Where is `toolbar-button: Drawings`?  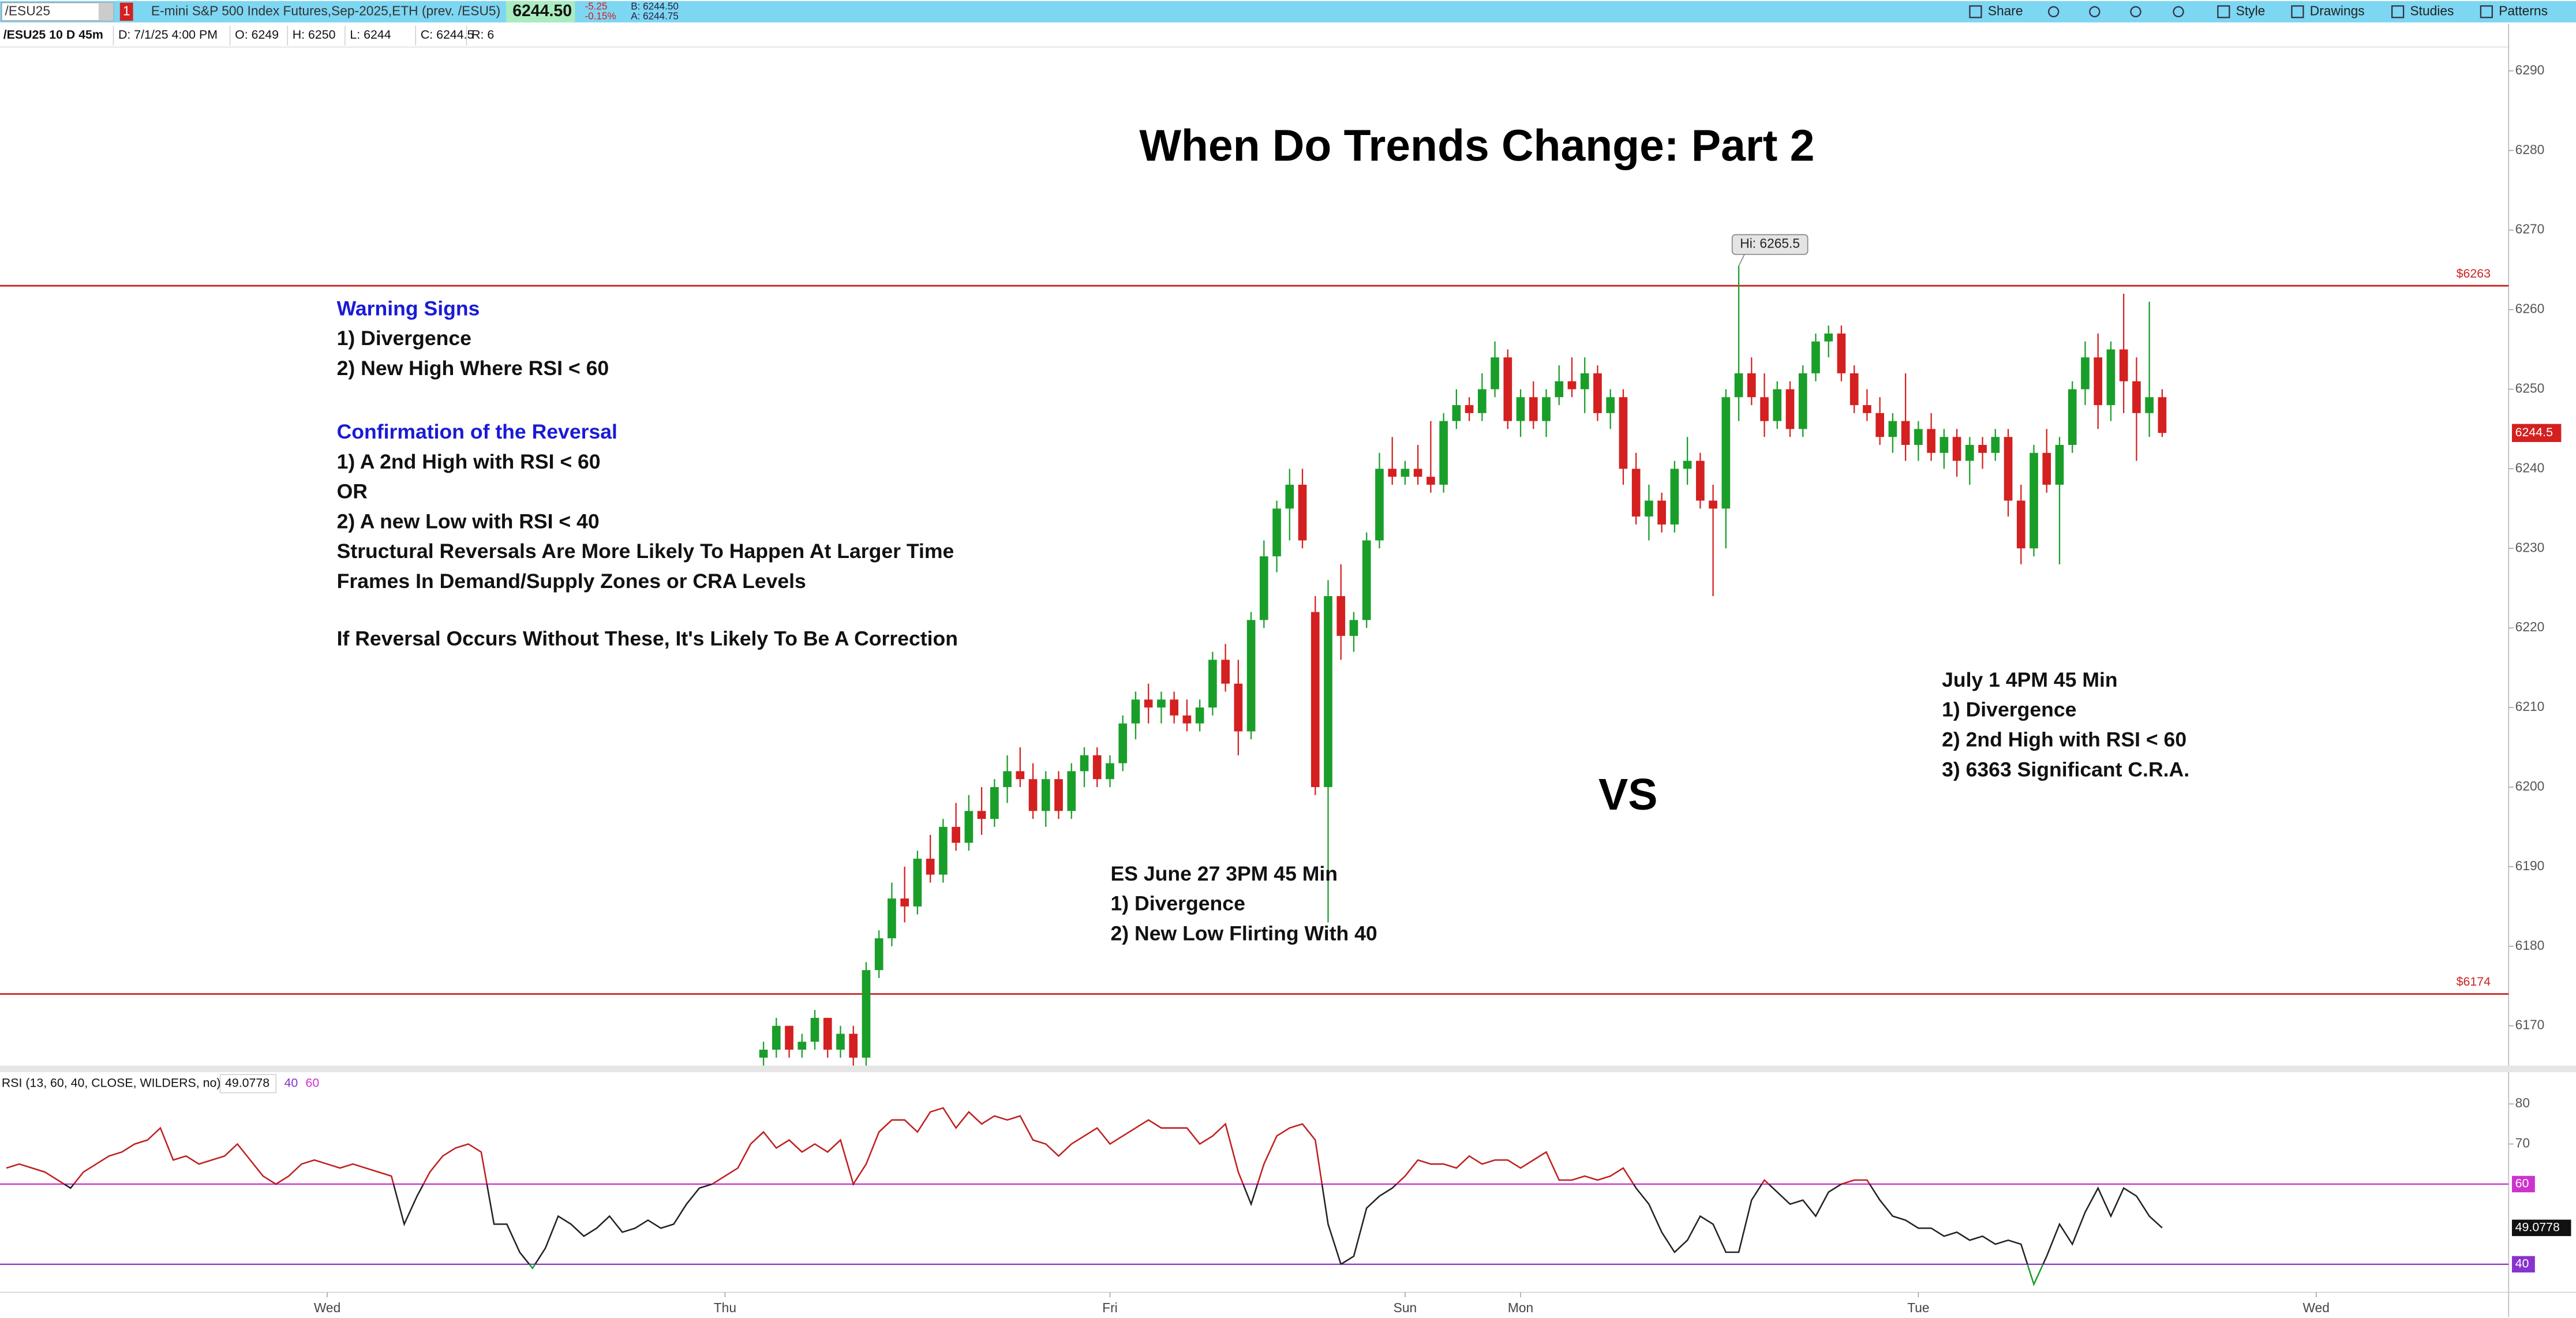
toolbar-button: Drawings is located at coordinates (2337, 10).